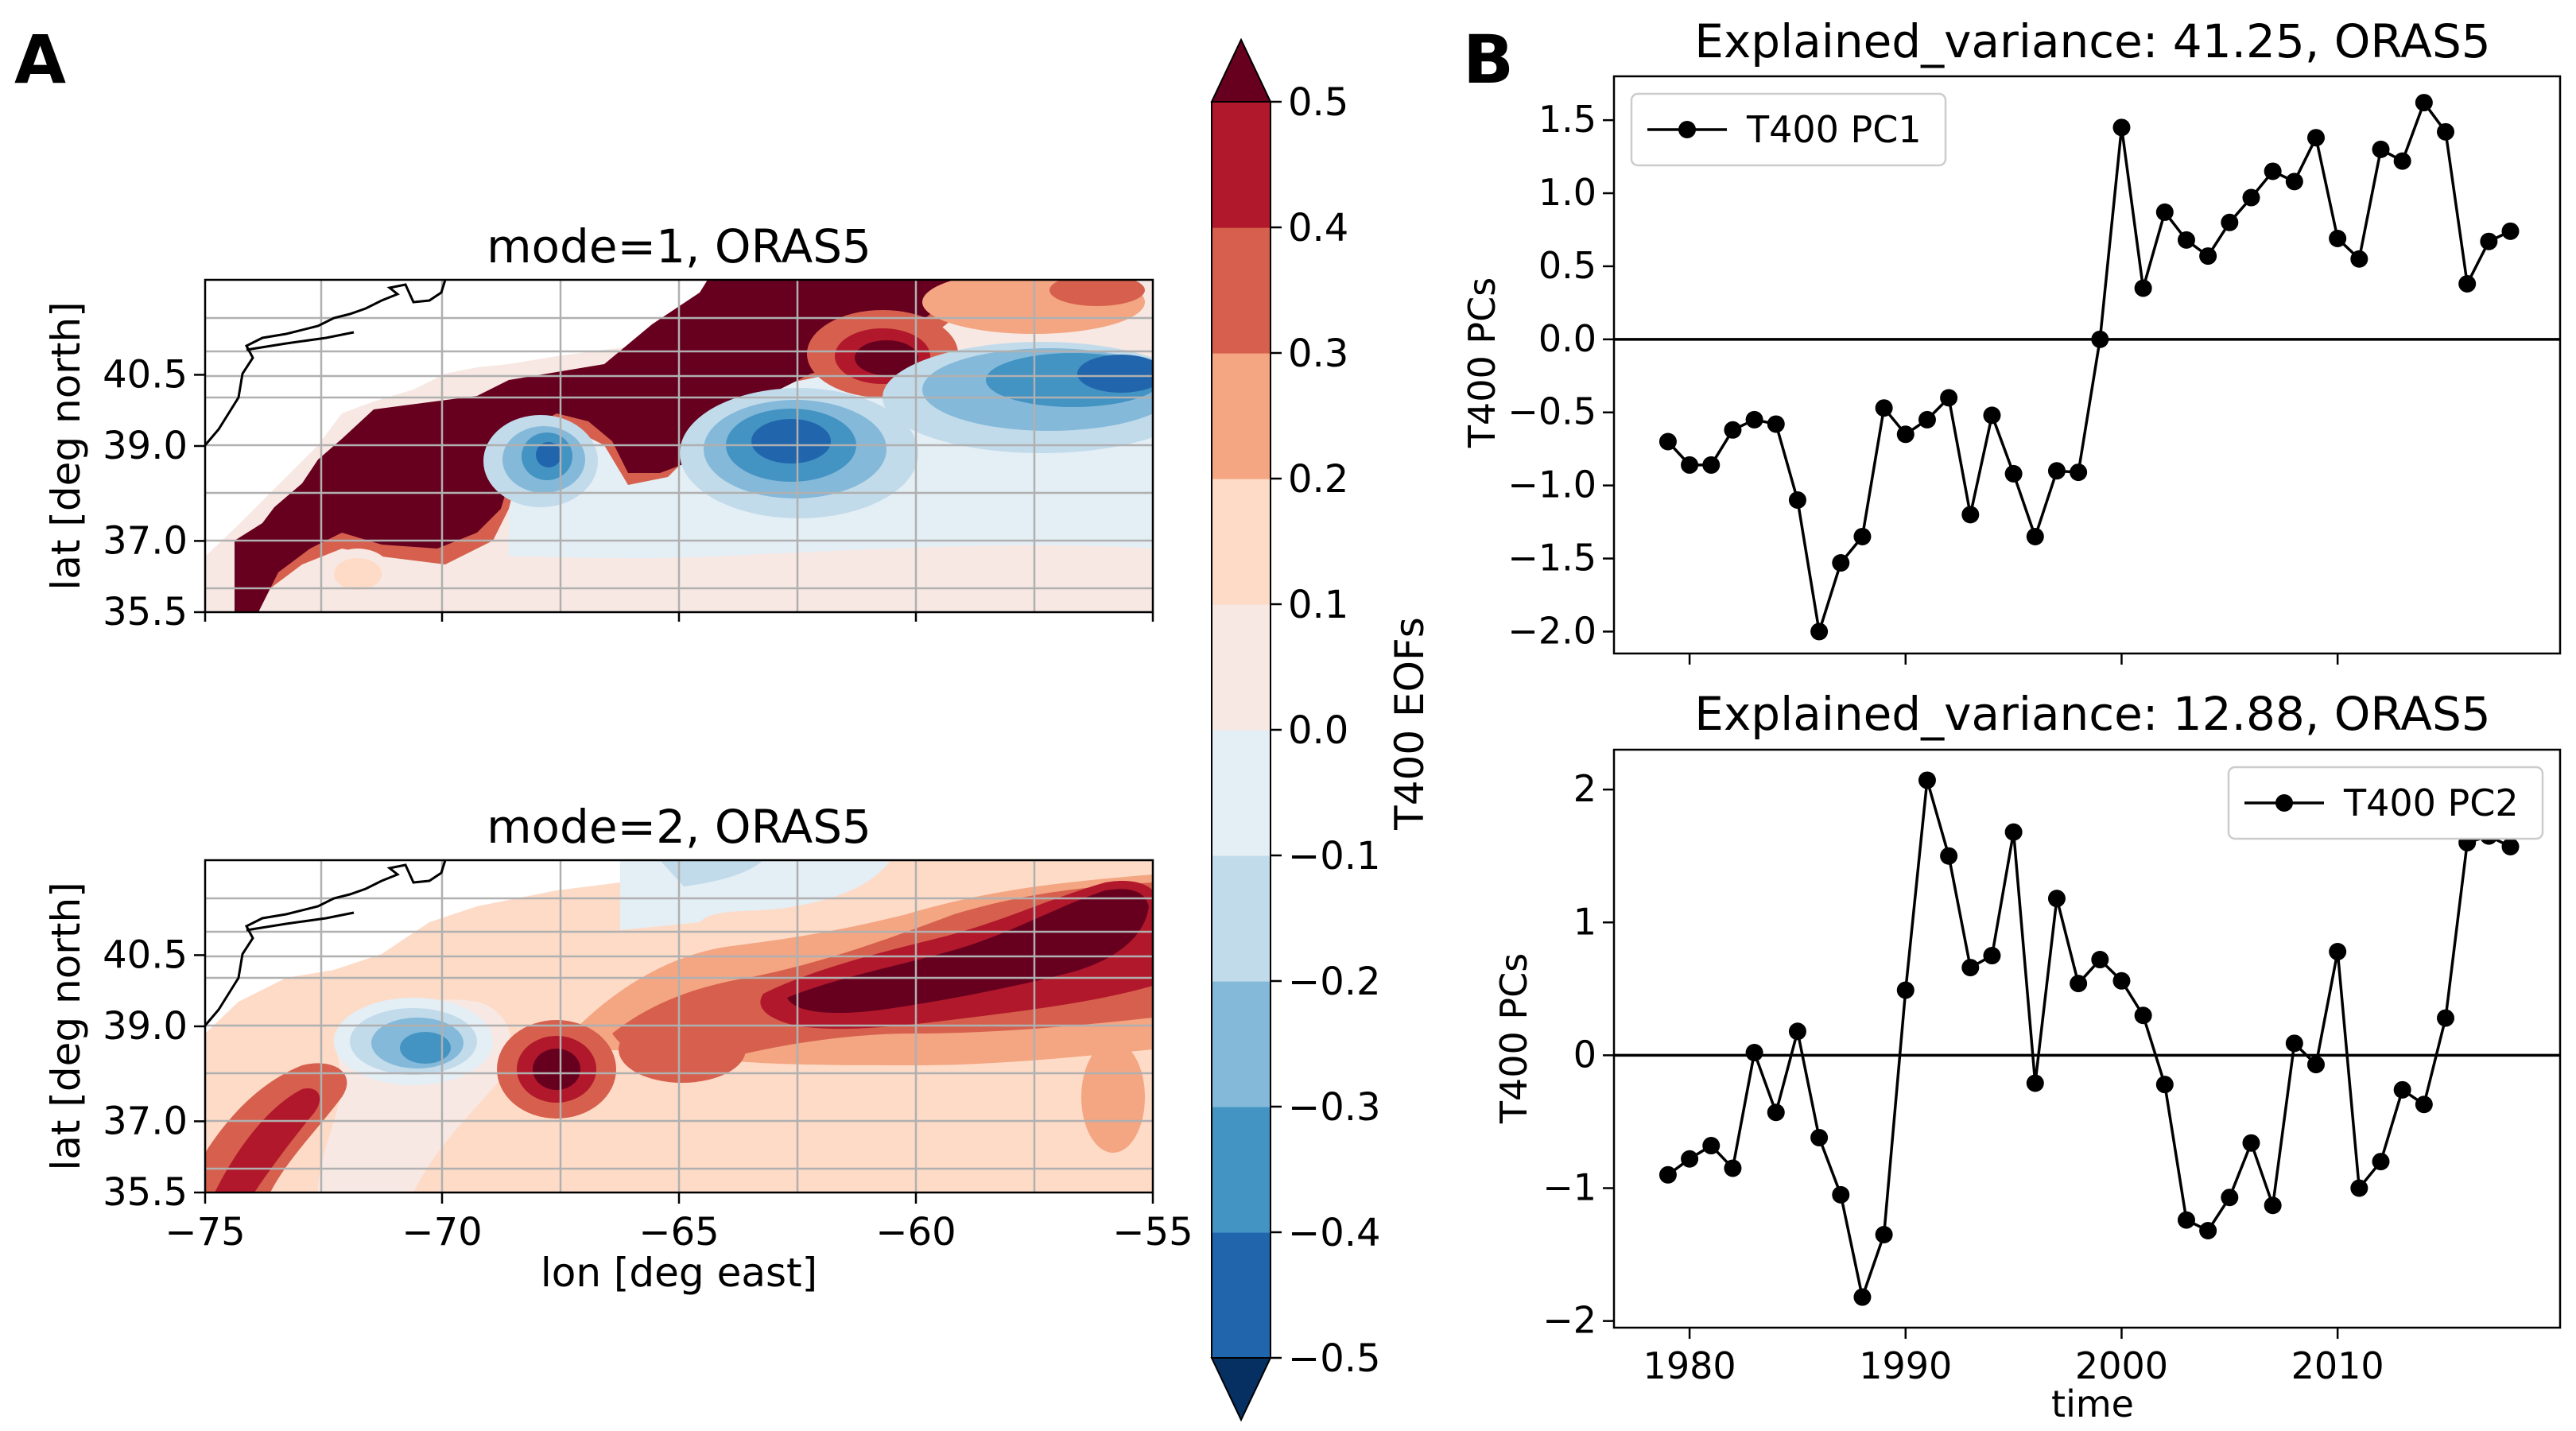  I want to click on xtick-label: 1990, so click(1906, 1365).